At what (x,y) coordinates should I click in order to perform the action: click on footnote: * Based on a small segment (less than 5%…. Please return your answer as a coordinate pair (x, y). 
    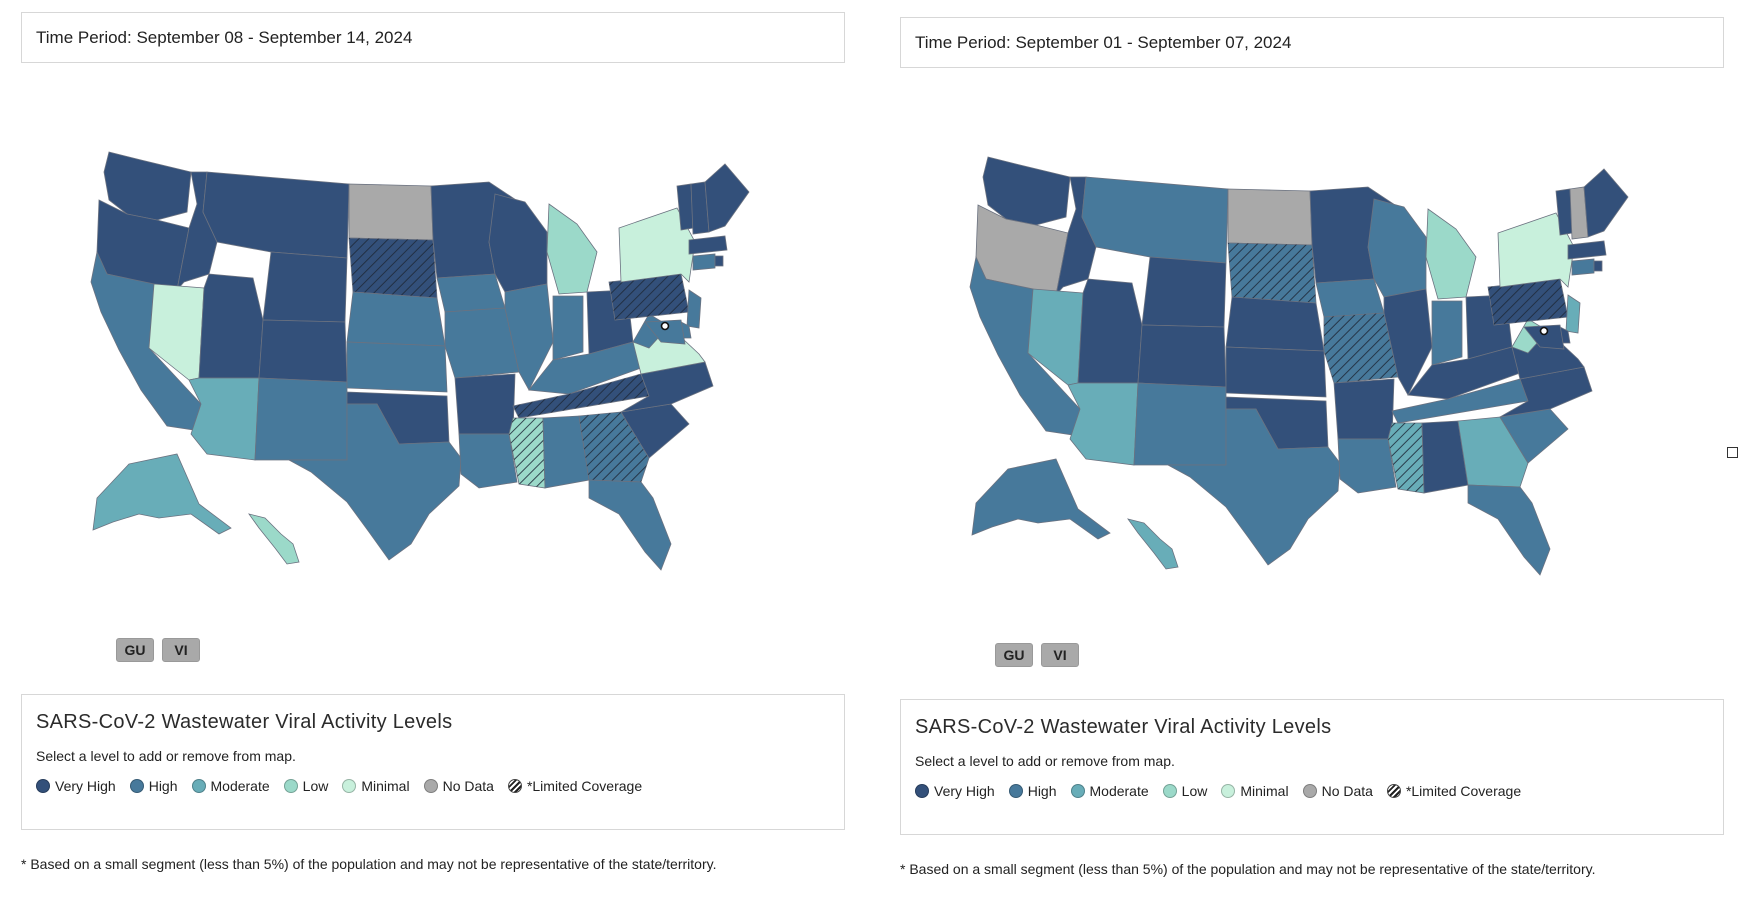
    Looking at the image, I should click on (369, 864).